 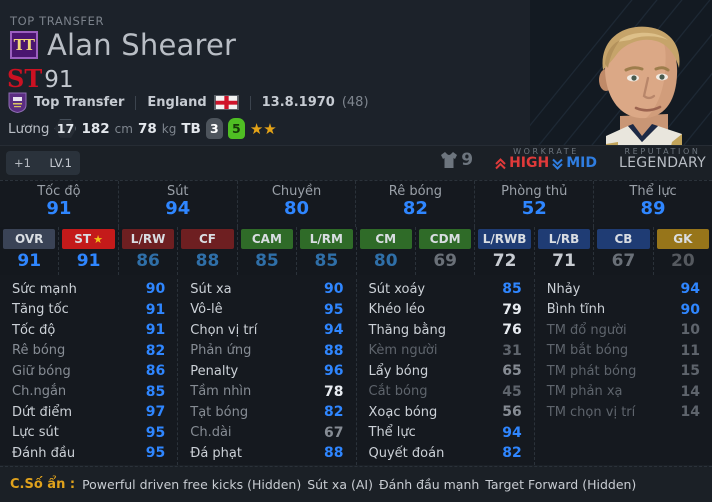 I want to click on stat-value: 88, so click(x=334, y=453).